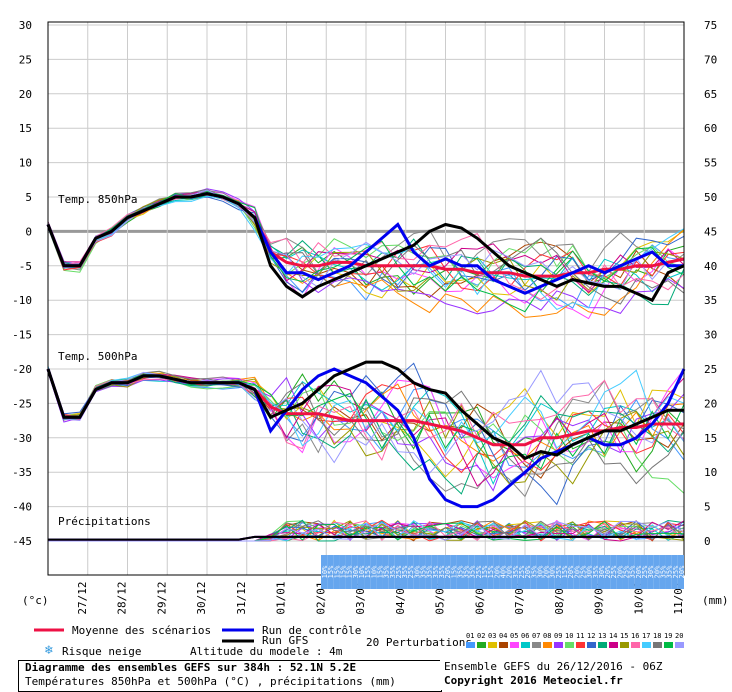 This screenshot has width=732, height=692. I want to click on y-left-tick-label: 5, so click(28, 197).